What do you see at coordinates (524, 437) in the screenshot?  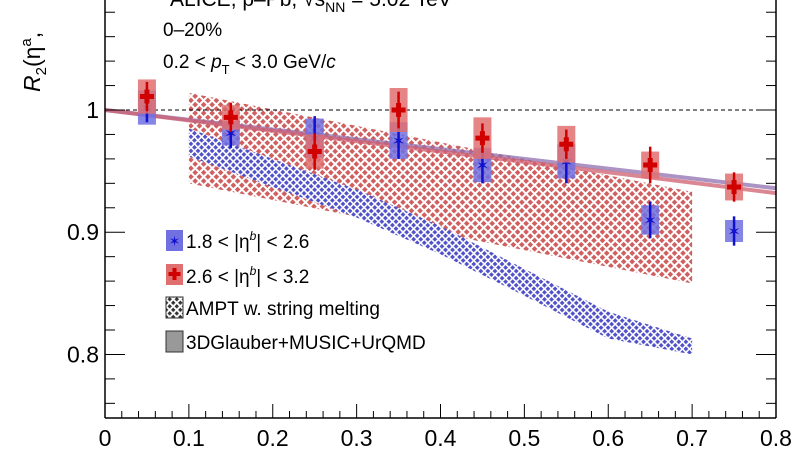 I see `x-tick-label: 0.5` at bounding box center [524, 437].